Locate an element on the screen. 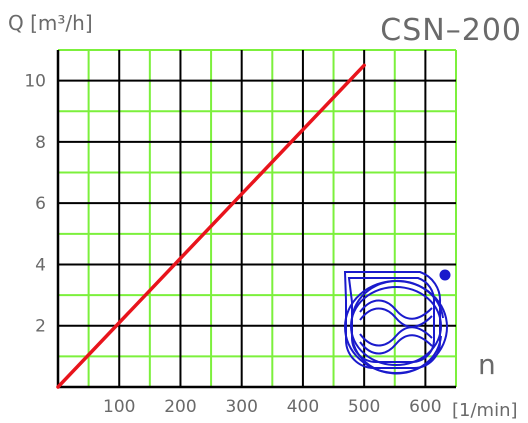 This screenshot has width=528, height=423. pump-rotor-schematic-icon is located at coordinates (397, 322).